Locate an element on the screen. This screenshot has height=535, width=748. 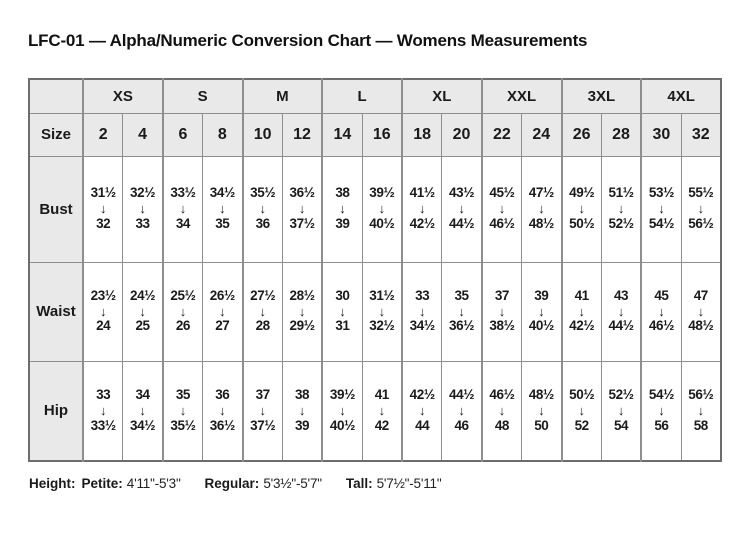
alpha-size-header-xl: XL is located at coordinates (442, 96).